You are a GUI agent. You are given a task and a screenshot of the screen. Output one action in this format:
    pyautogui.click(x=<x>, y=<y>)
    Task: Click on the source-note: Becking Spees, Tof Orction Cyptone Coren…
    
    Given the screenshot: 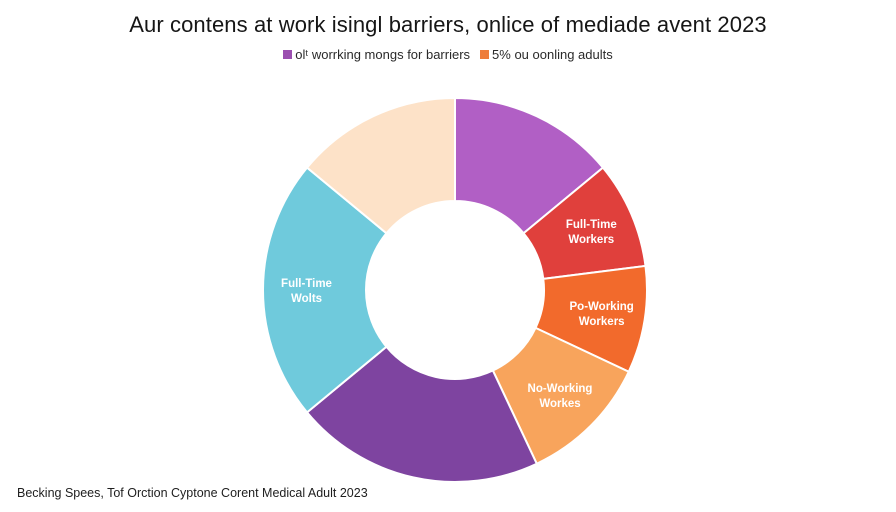 What is the action you would take?
    pyautogui.click(x=192, y=493)
    